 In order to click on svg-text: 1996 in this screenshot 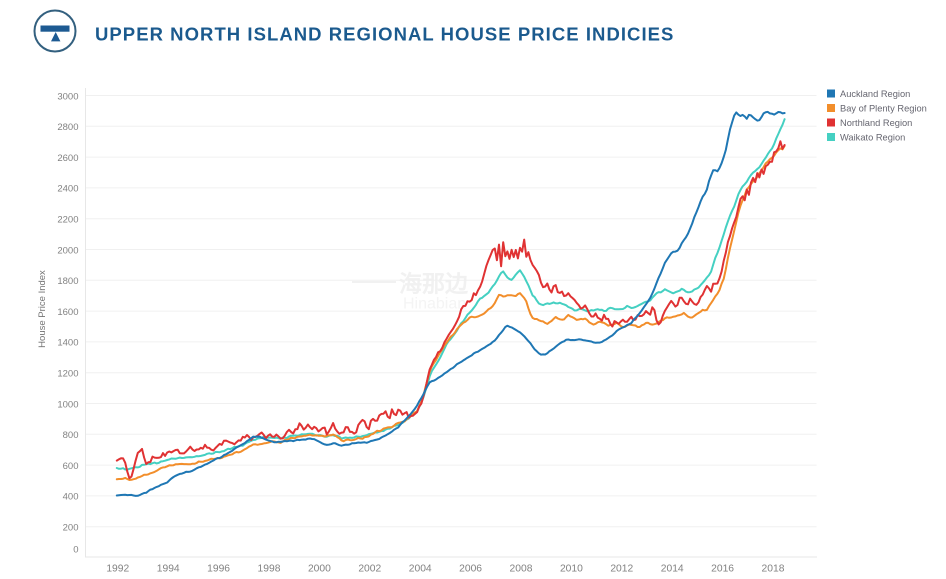, I will do `click(218, 569)`.